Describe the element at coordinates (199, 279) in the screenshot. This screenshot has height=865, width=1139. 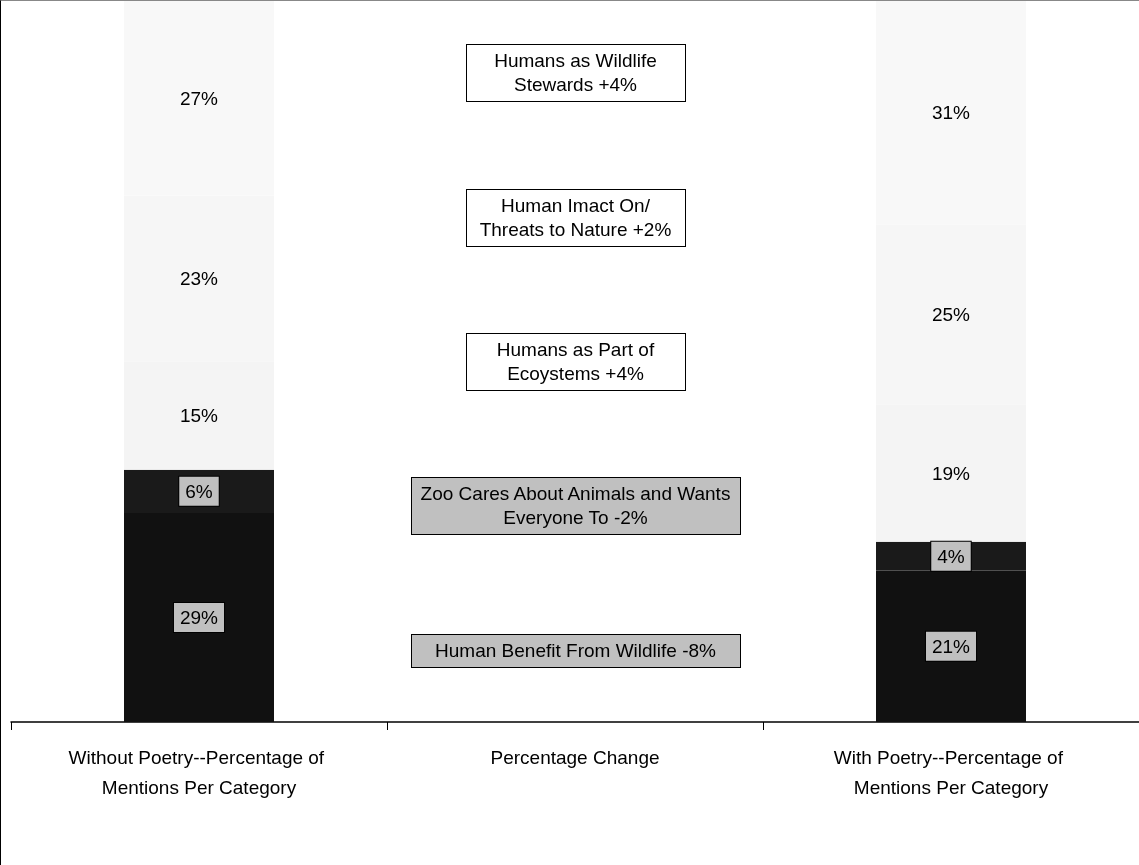
I see `data-label: 23%` at that location.